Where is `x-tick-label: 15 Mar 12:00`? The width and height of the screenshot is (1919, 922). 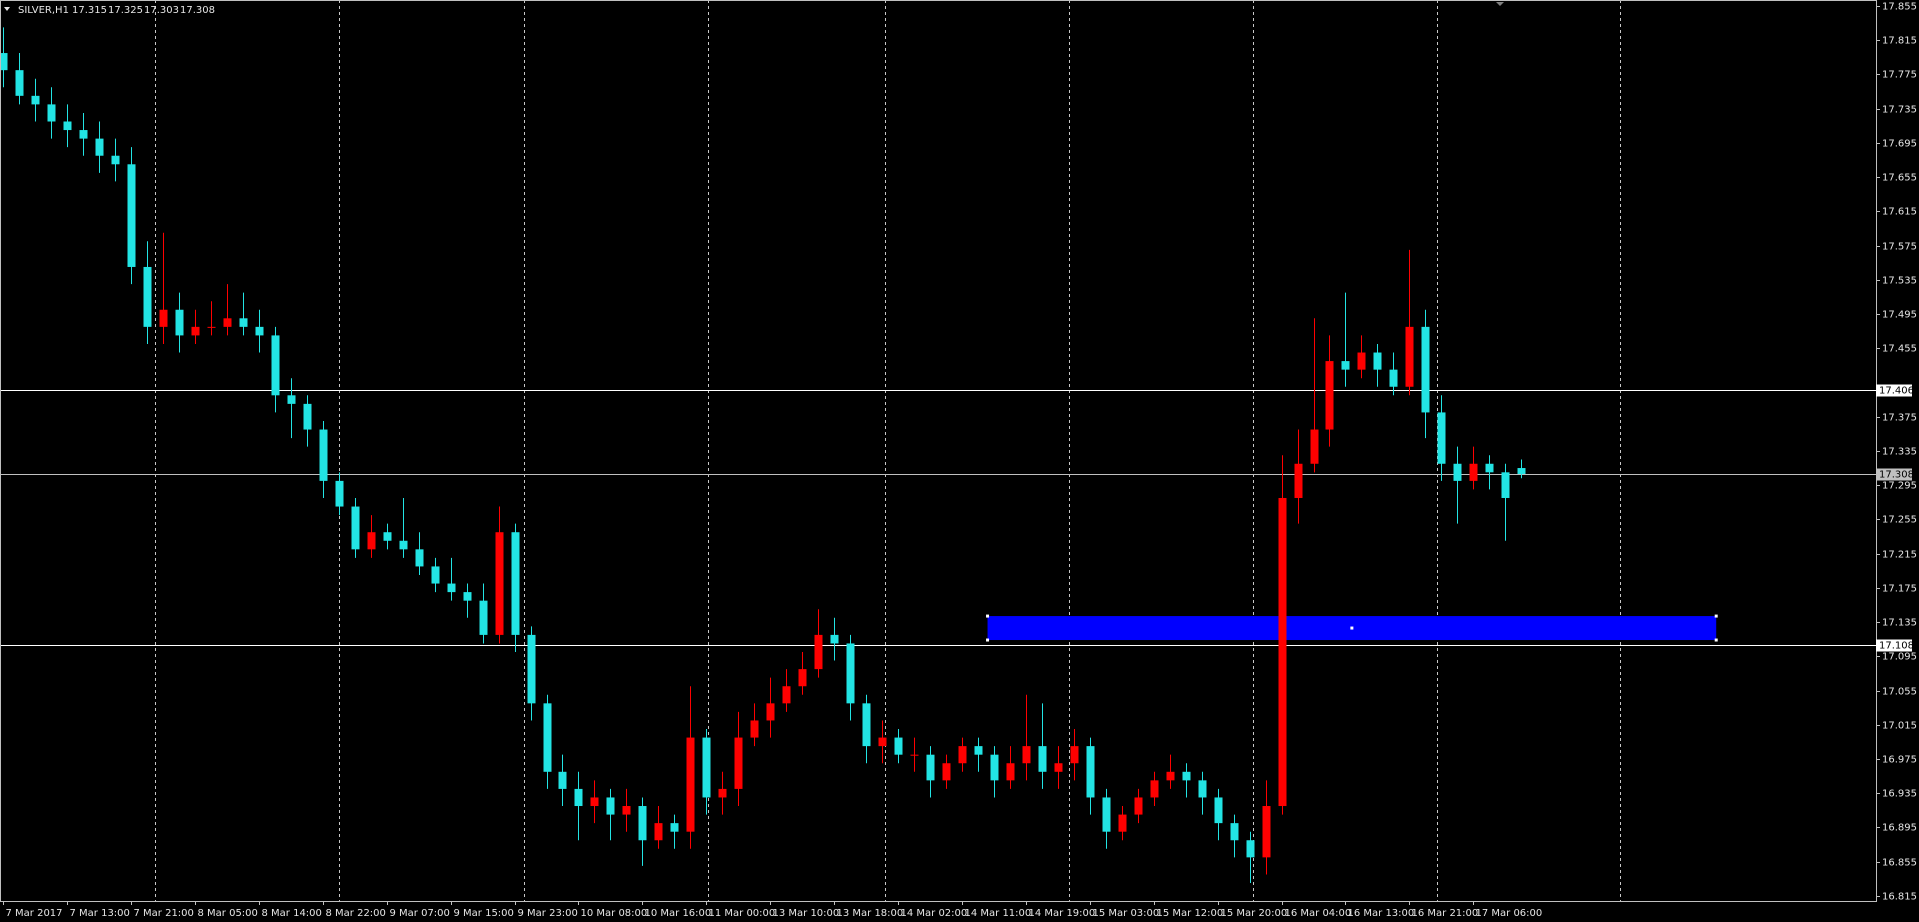
x-tick-label: 15 Mar 12:00 is located at coordinates (1190, 913).